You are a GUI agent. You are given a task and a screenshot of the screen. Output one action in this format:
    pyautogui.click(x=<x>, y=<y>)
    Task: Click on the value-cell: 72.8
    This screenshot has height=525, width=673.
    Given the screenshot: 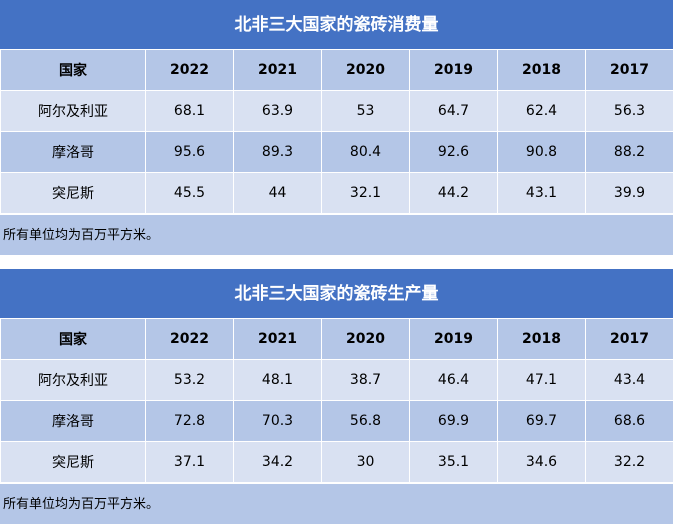 What is the action you would take?
    pyautogui.click(x=190, y=421)
    